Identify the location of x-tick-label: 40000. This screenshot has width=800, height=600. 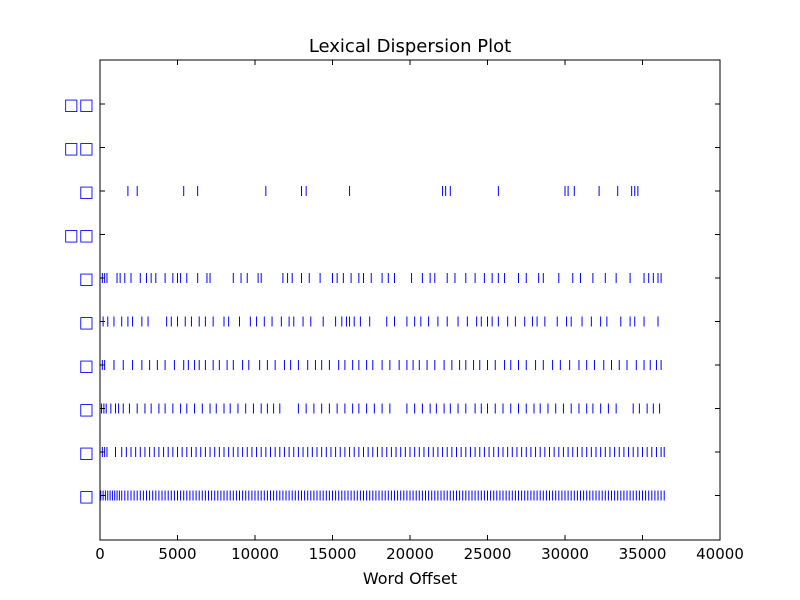
(720, 554).